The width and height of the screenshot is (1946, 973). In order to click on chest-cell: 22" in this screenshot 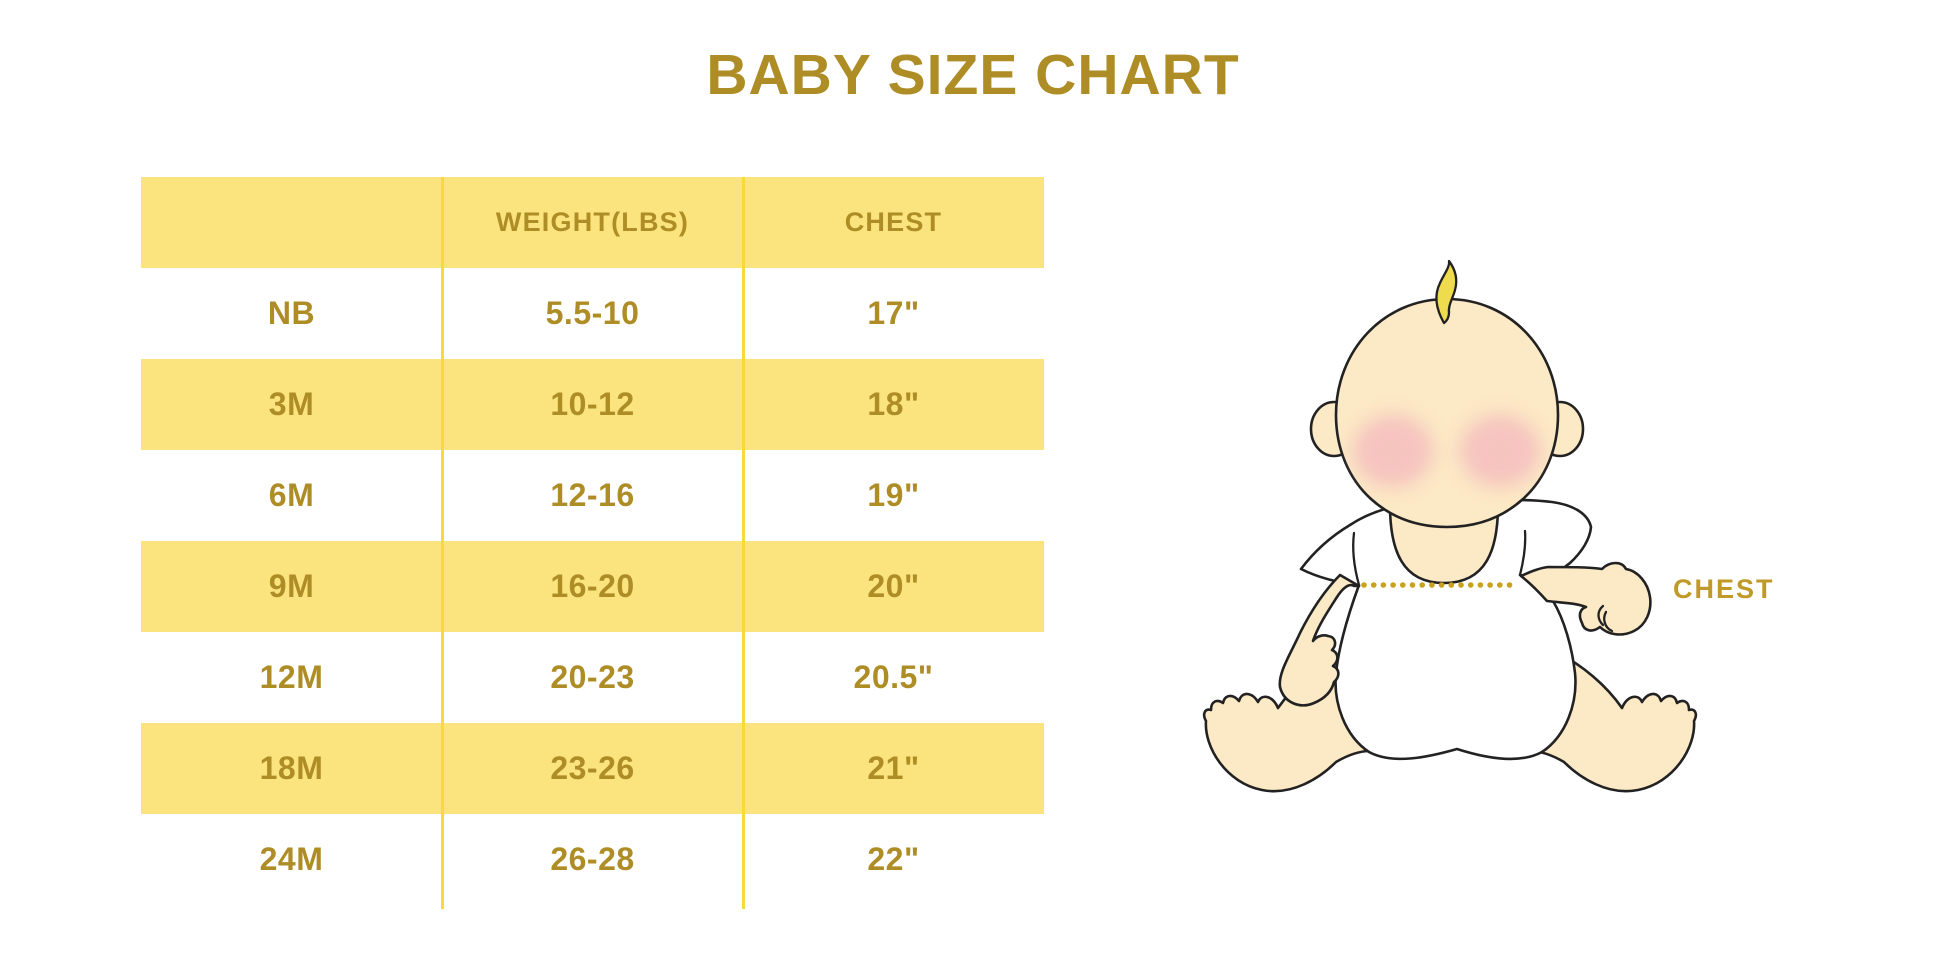, I will do `click(893, 859)`.